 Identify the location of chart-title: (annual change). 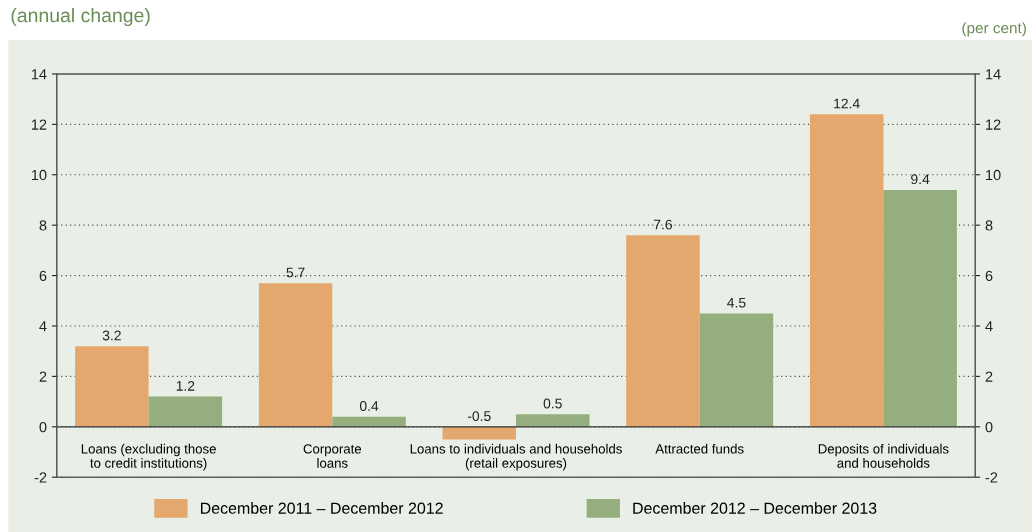
(80, 17).